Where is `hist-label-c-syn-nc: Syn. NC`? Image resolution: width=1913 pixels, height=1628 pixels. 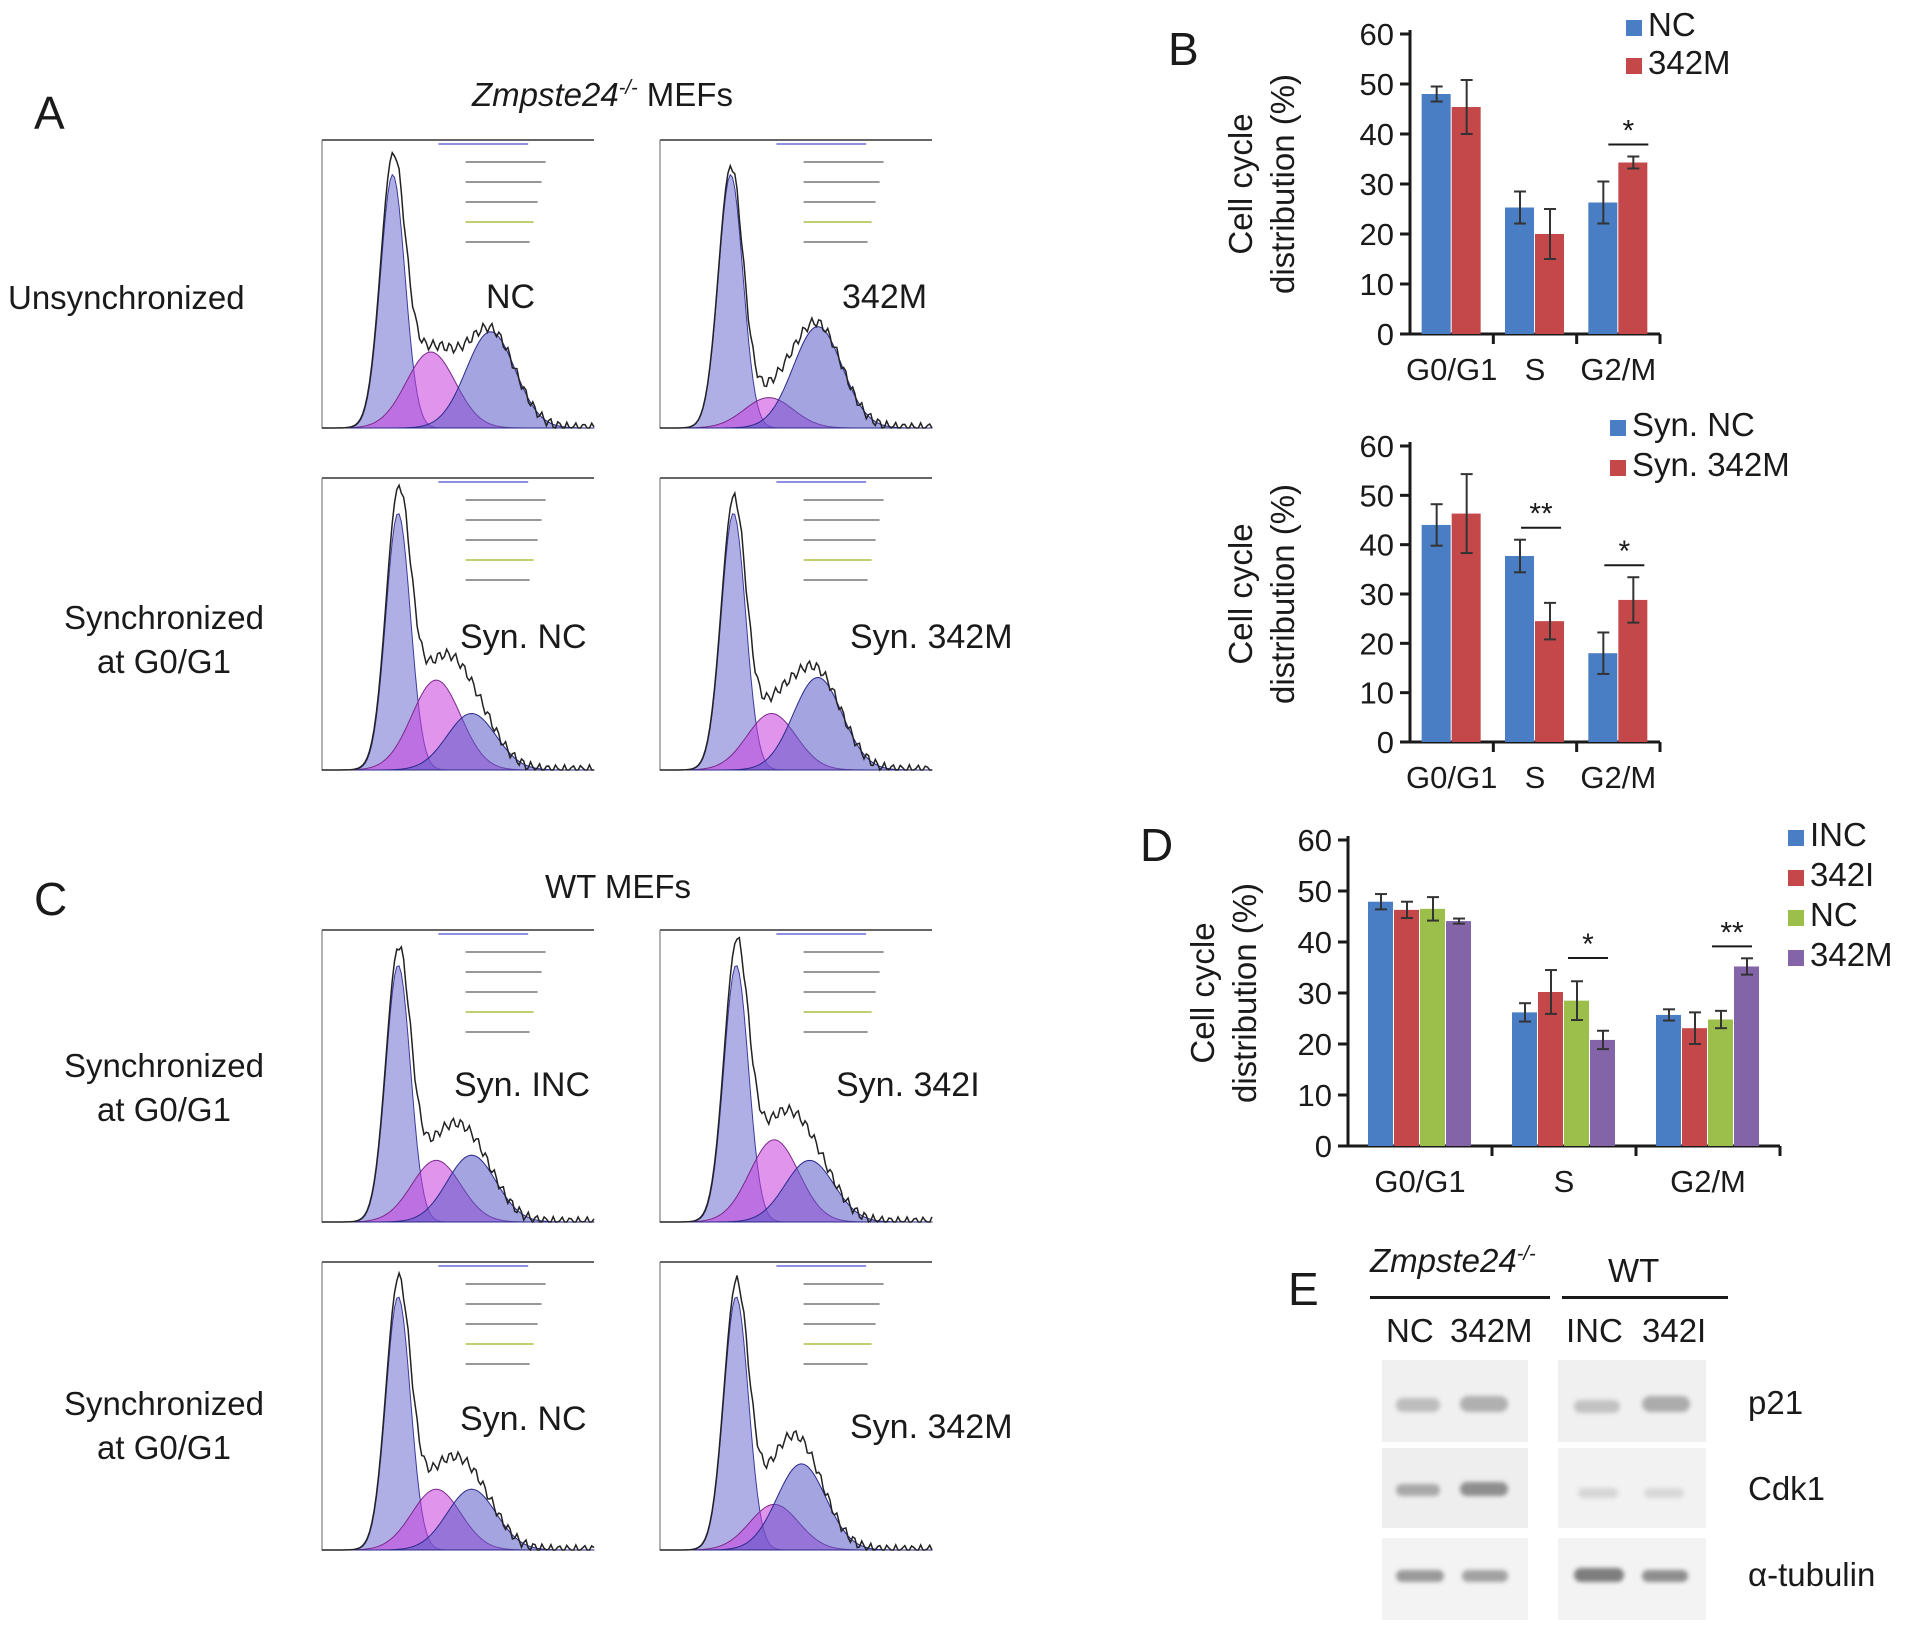 hist-label-c-syn-nc: Syn. NC is located at coordinates (523, 1419).